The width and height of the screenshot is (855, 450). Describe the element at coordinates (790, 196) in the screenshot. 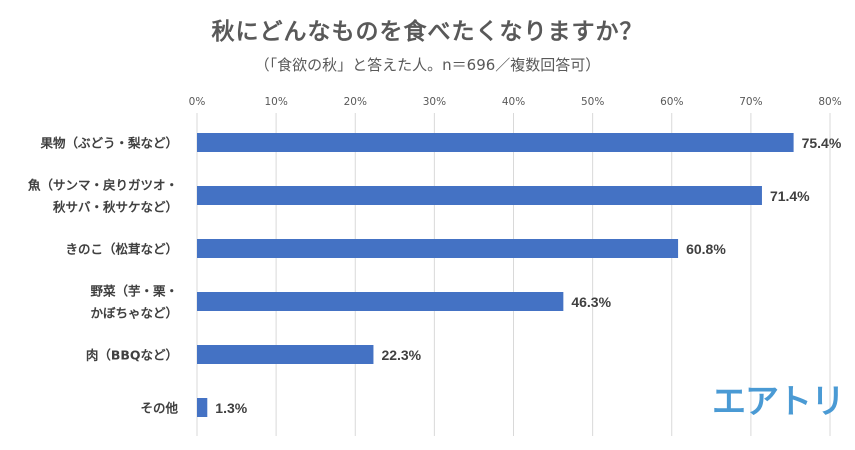

I see `data-label: 71.4%` at that location.